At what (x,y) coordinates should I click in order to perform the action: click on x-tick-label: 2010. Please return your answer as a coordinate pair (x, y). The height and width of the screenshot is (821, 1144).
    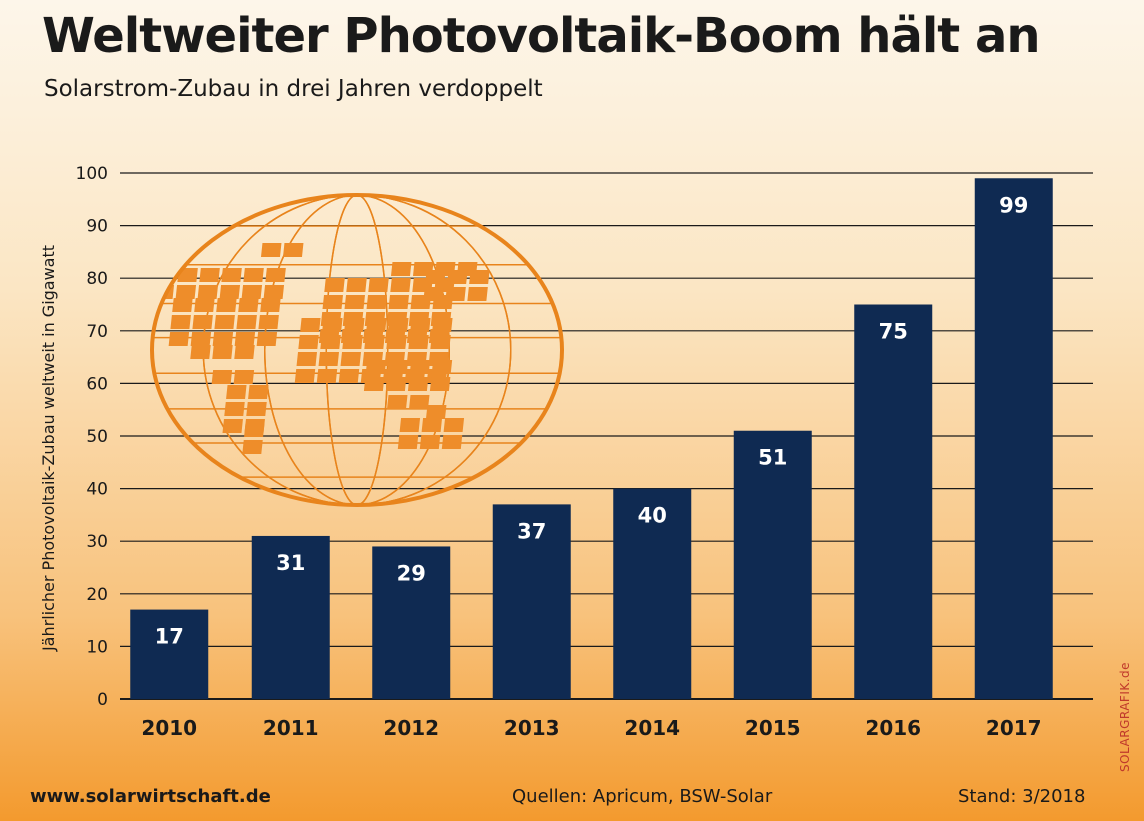
    Looking at the image, I should click on (169, 728).